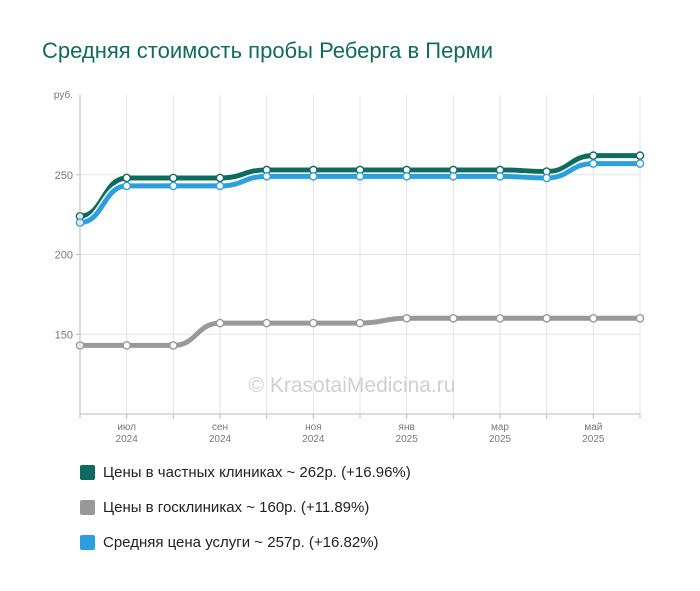 The width and height of the screenshot is (700, 591). What do you see at coordinates (236, 507) in the screenshot?
I see `legend-label-state: Цены в госклиниках ~ 160р. (+11.89%)` at bounding box center [236, 507].